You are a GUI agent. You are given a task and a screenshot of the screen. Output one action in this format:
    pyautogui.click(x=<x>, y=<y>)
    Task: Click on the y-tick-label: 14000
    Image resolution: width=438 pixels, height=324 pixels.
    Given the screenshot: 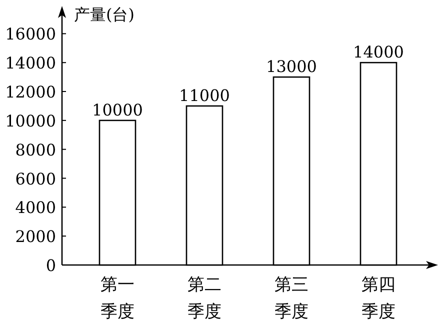 What is the action you would take?
    pyautogui.click(x=30, y=63)
    